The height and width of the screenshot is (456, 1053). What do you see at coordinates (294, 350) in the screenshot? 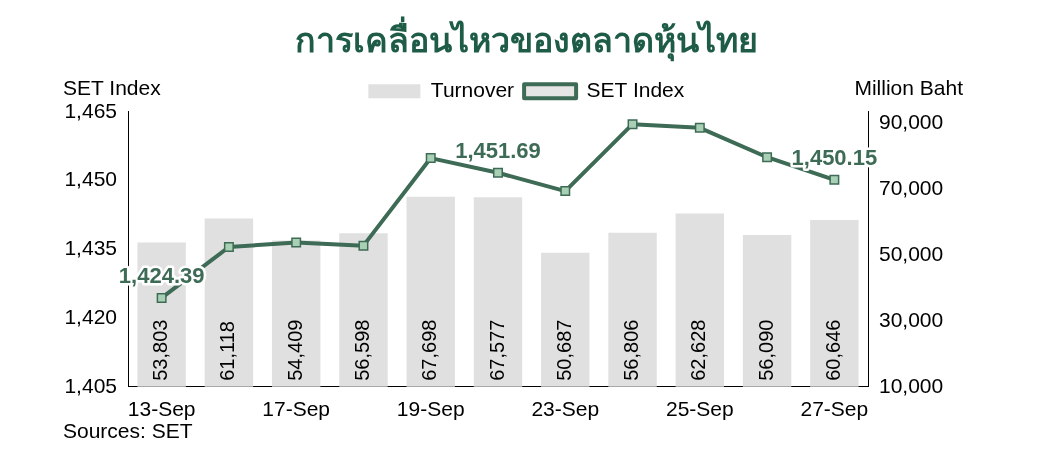
I see `data-label: 54,409` at bounding box center [294, 350].